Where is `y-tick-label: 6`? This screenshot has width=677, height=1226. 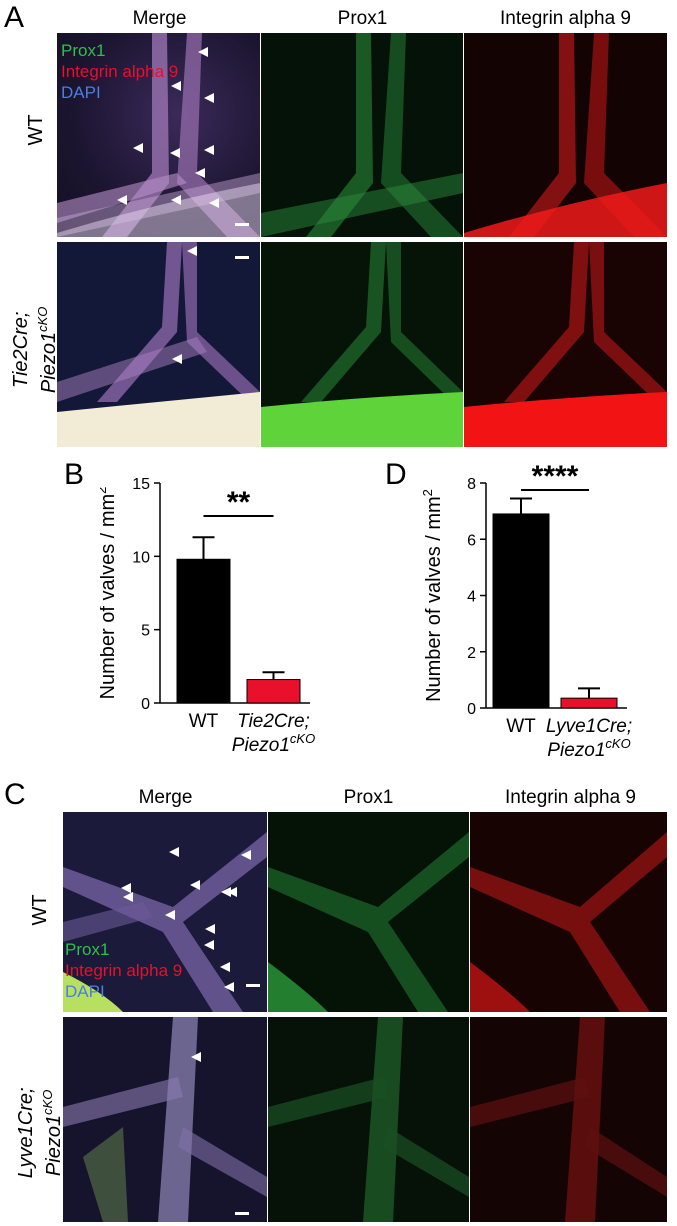 y-tick-label: 6 is located at coordinates (471, 540).